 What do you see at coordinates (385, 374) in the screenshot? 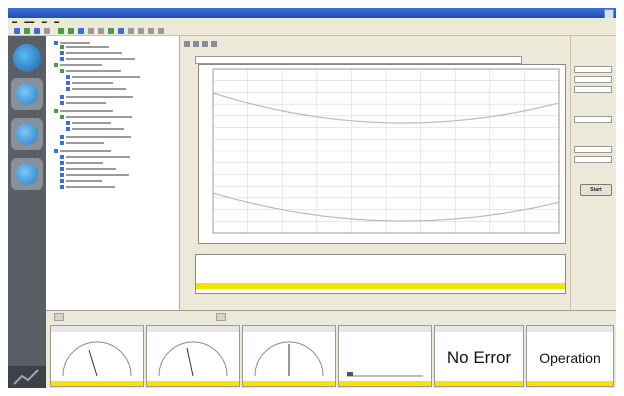
I see `bar-meter-icon` at bounding box center [385, 374].